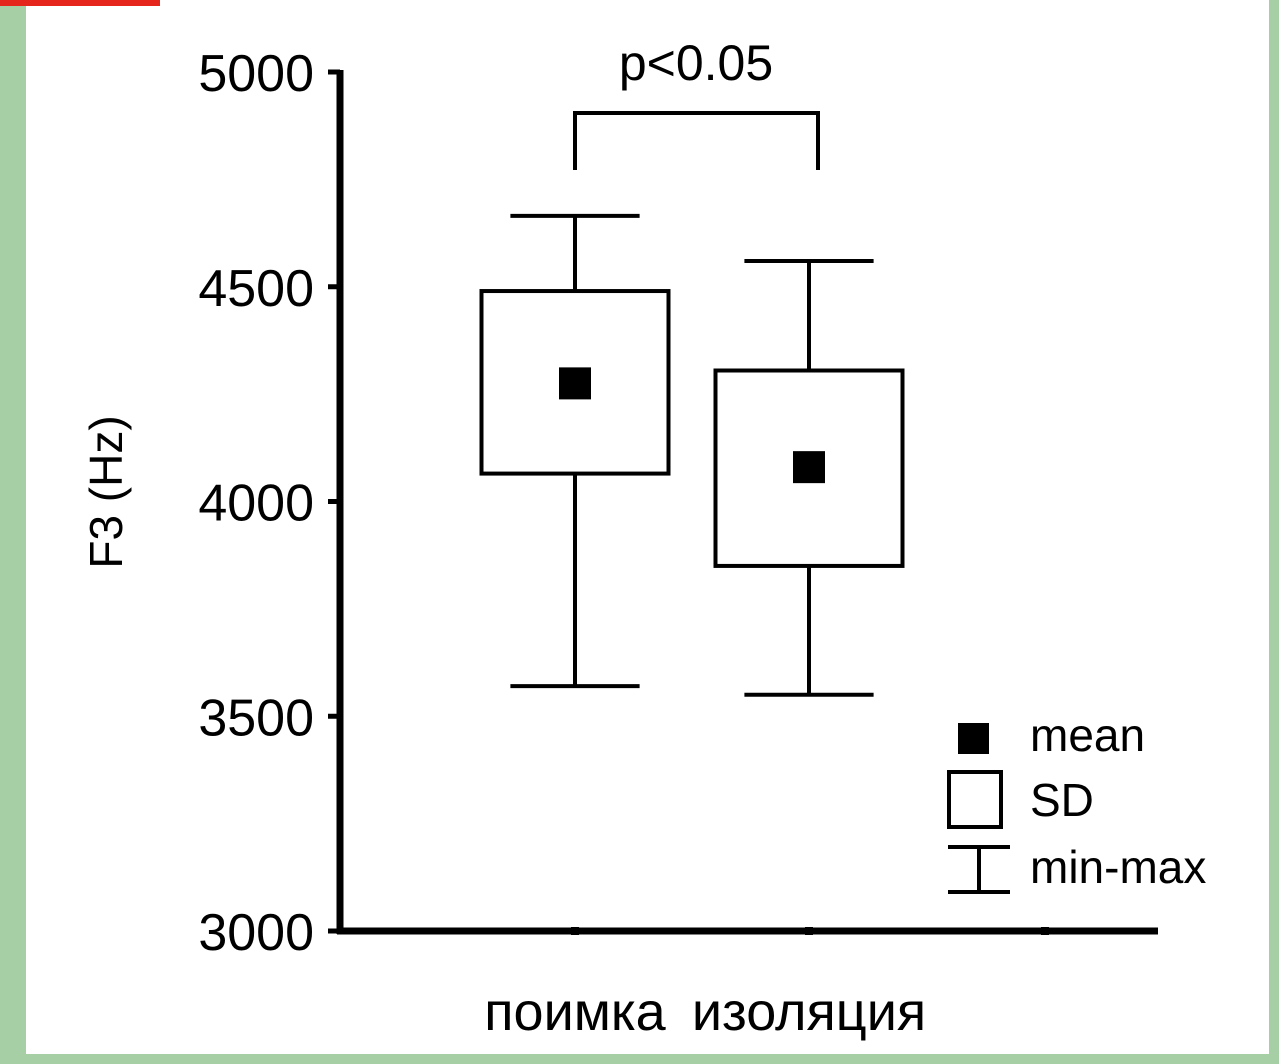  Describe the element at coordinates (1062, 800) in the screenshot. I see `legend-sd-label: SD` at that location.